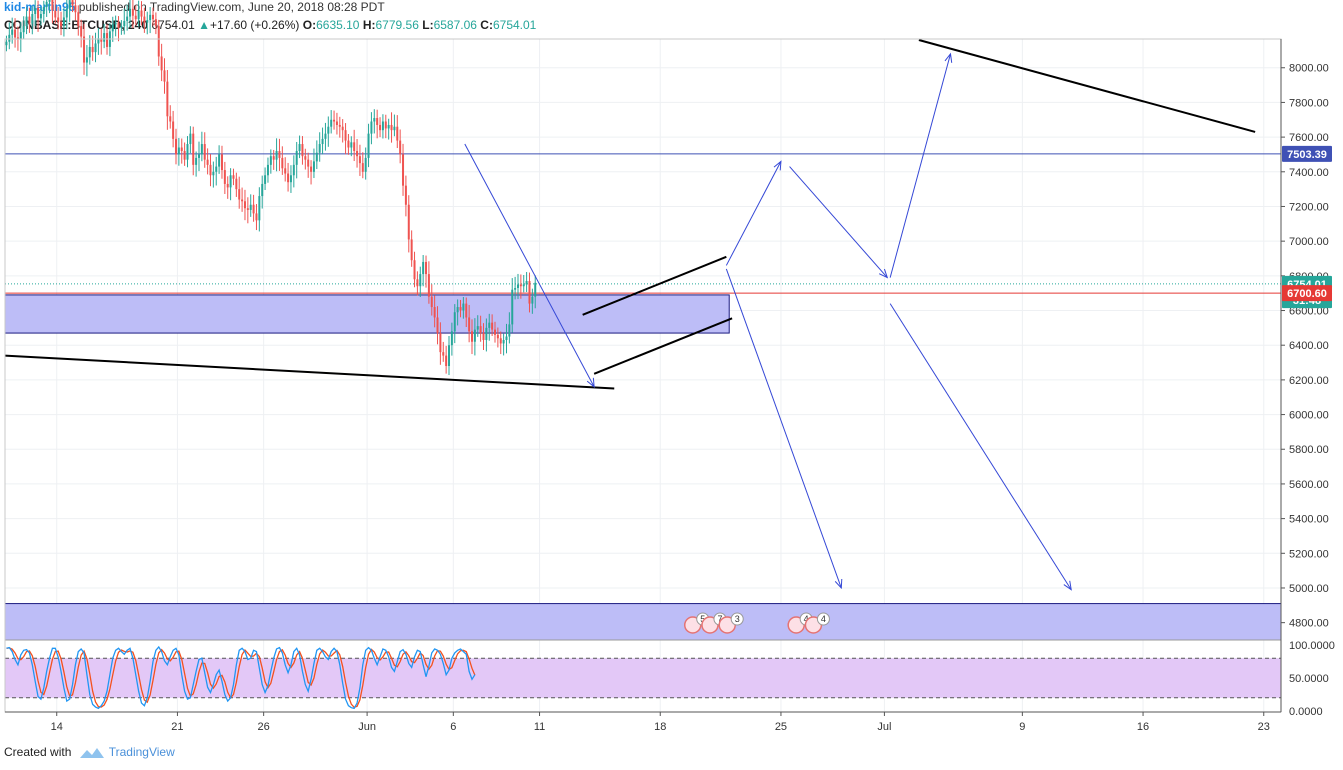  What do you see at coordinates (660, 722) in the screenshot?
I see `time-axis: 14 21 26 Jun 6 11 18 25 Jul 9 16 23` at bounding box center [660, 722].